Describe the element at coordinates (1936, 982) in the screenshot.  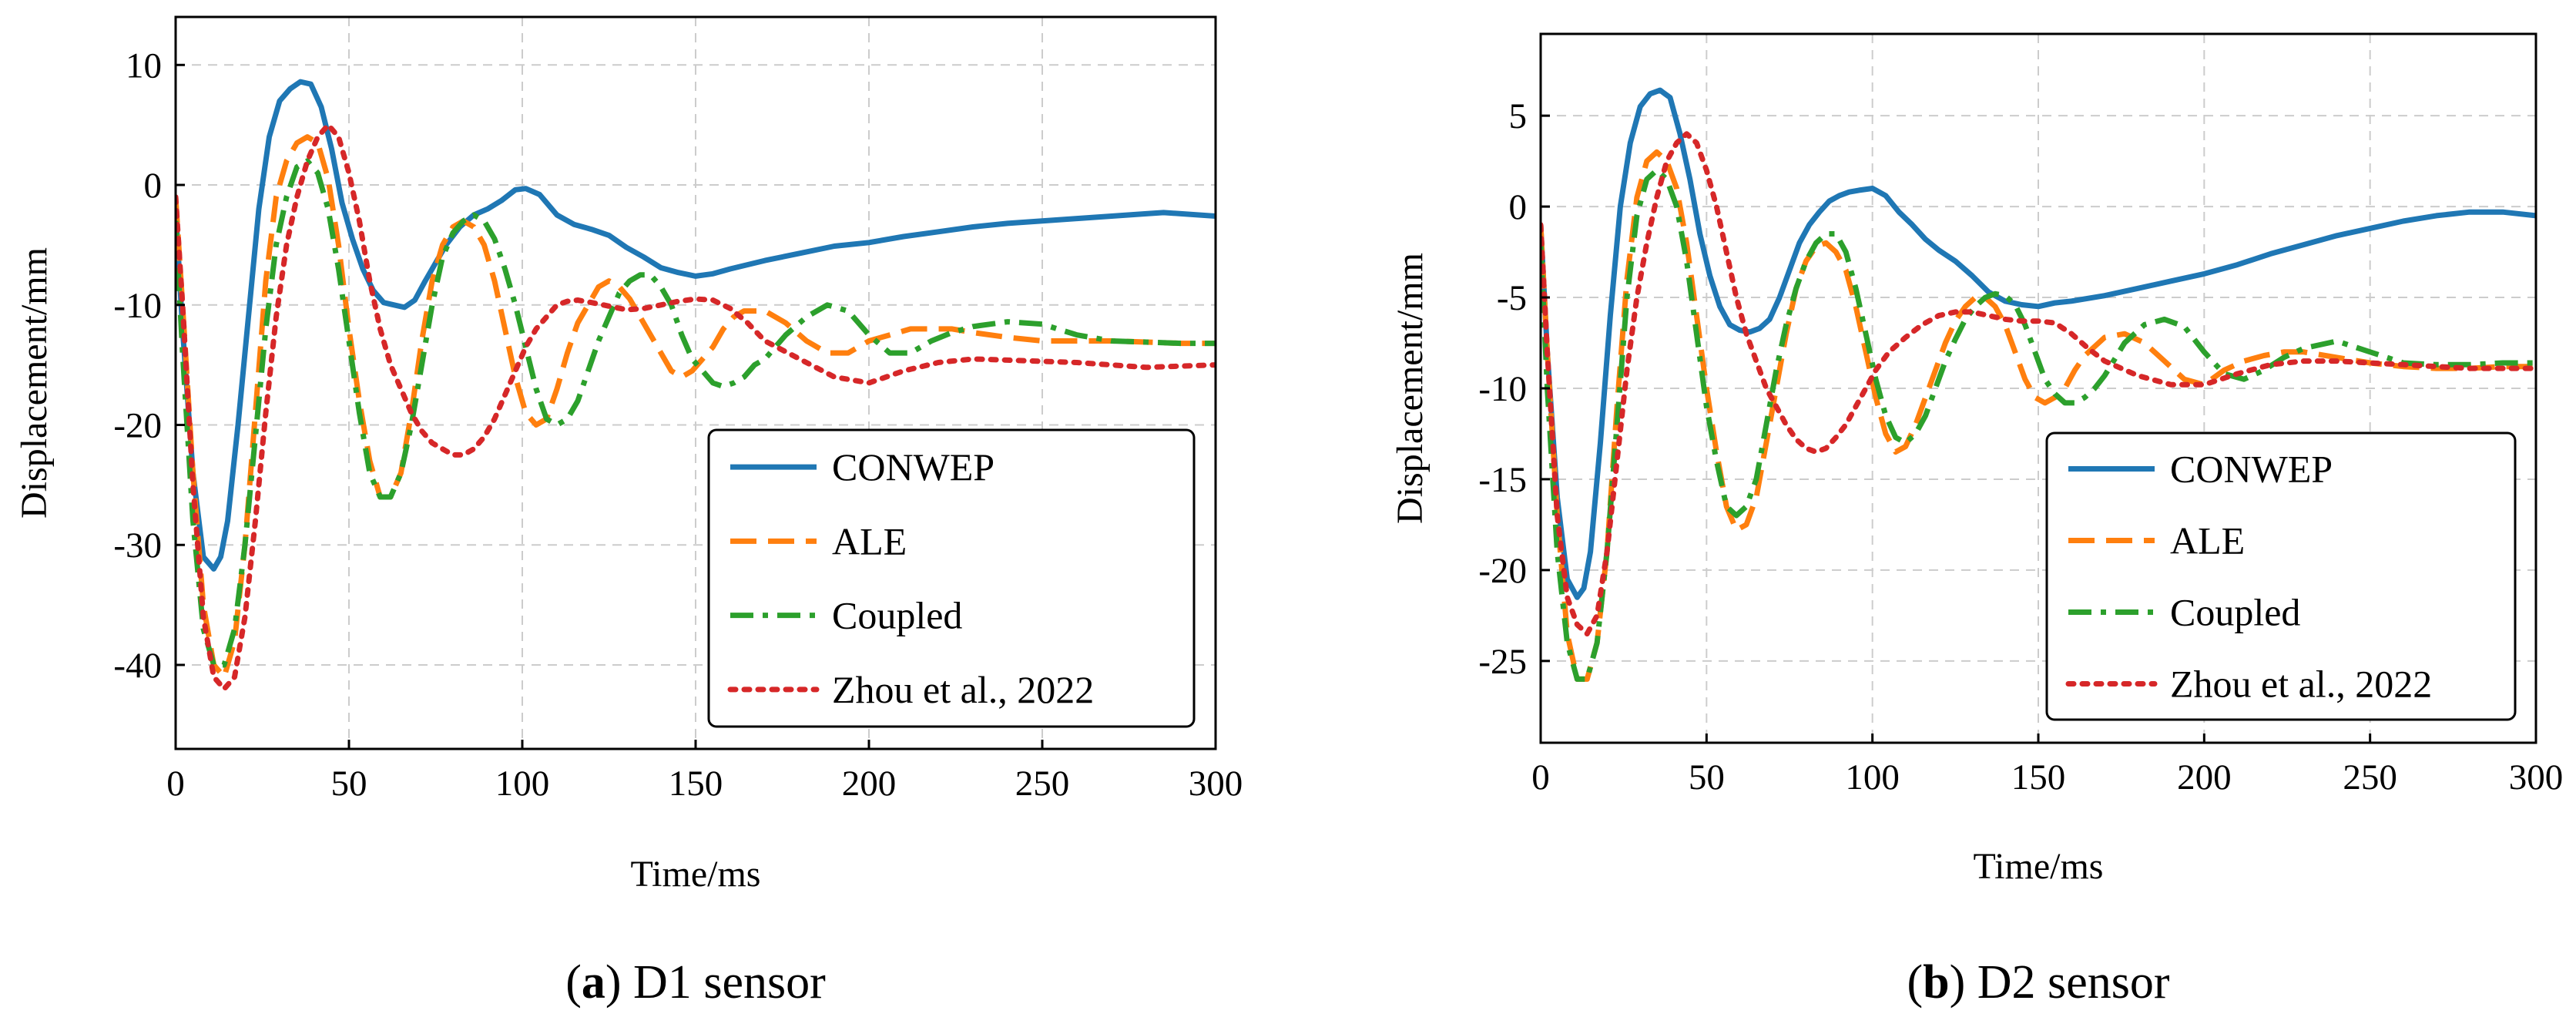
I see `panel-label: b` at that location.